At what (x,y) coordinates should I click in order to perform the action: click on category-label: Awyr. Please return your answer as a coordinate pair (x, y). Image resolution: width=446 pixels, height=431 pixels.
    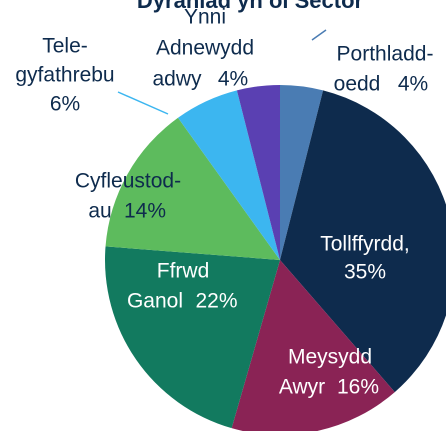
    Looking at the image, I should click on (302, 387).